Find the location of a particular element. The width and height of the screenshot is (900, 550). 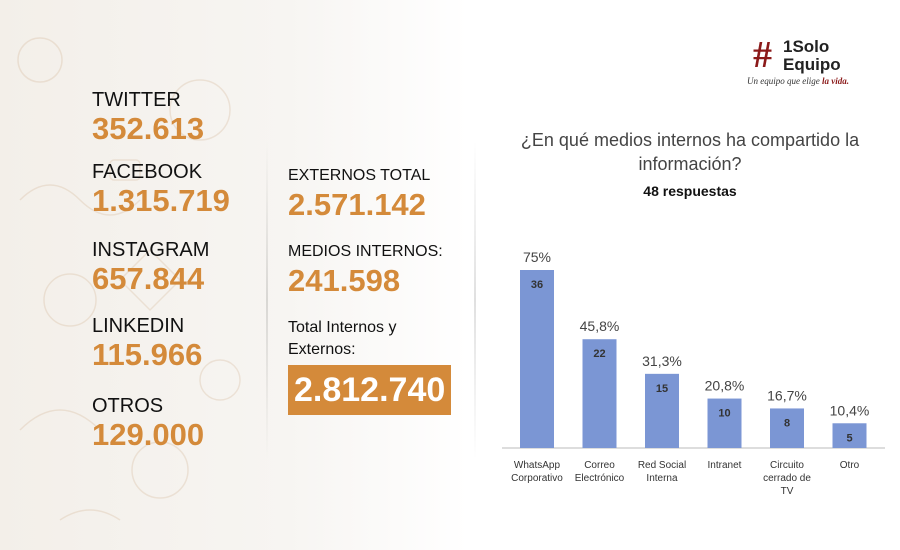

stat-otros: OTROS 129.000 is located at coordinates (182, 423).